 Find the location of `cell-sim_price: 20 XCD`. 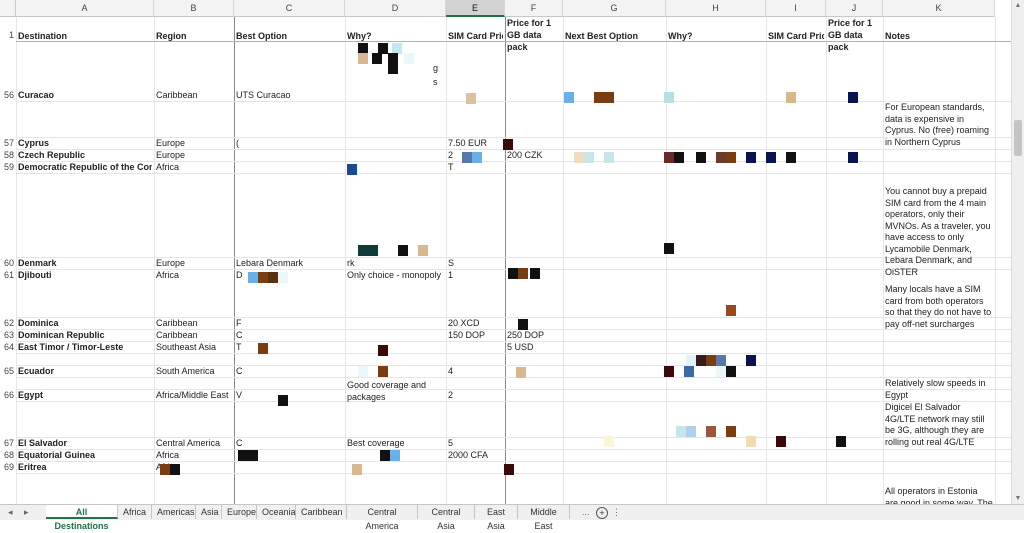

cell-sim_price: 20 XCD is located at coordinates (464, 323).